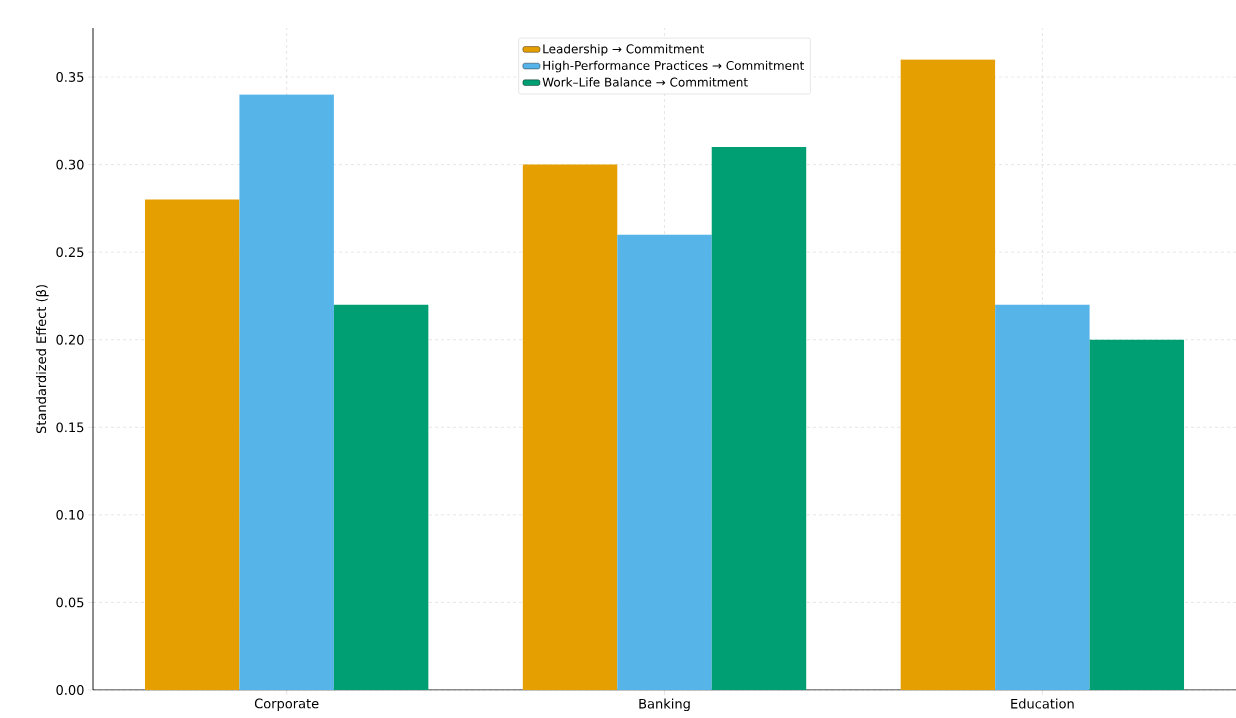 Image resolution: width=1236 pixels, height=718 pixels. I want to click on x-tick-label: Banking, so click(664, 705).